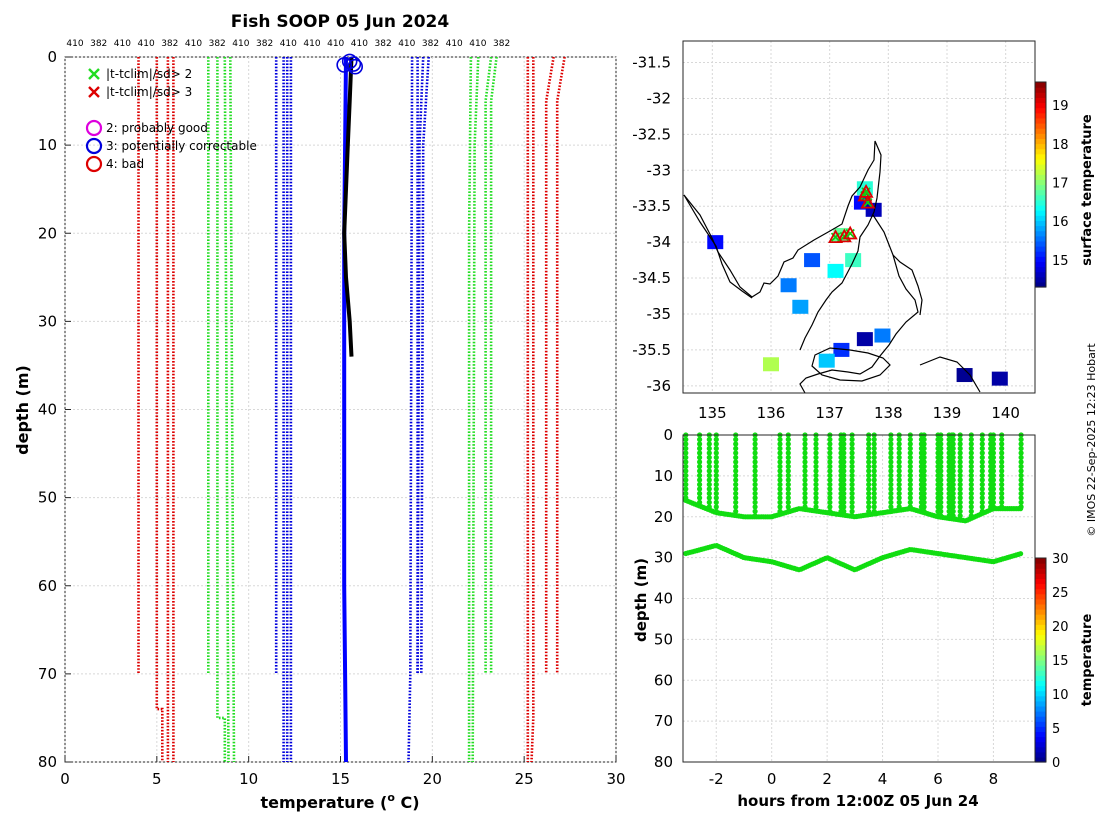 Image resolution: width=1100 pixels, height=820 pixels. I want to click on time-x-tick-label: 2, so click(827, 779).